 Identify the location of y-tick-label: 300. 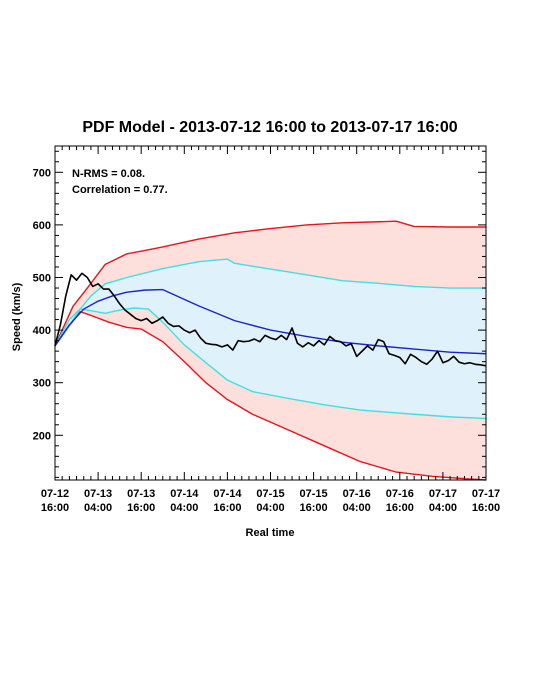
(42, 384).